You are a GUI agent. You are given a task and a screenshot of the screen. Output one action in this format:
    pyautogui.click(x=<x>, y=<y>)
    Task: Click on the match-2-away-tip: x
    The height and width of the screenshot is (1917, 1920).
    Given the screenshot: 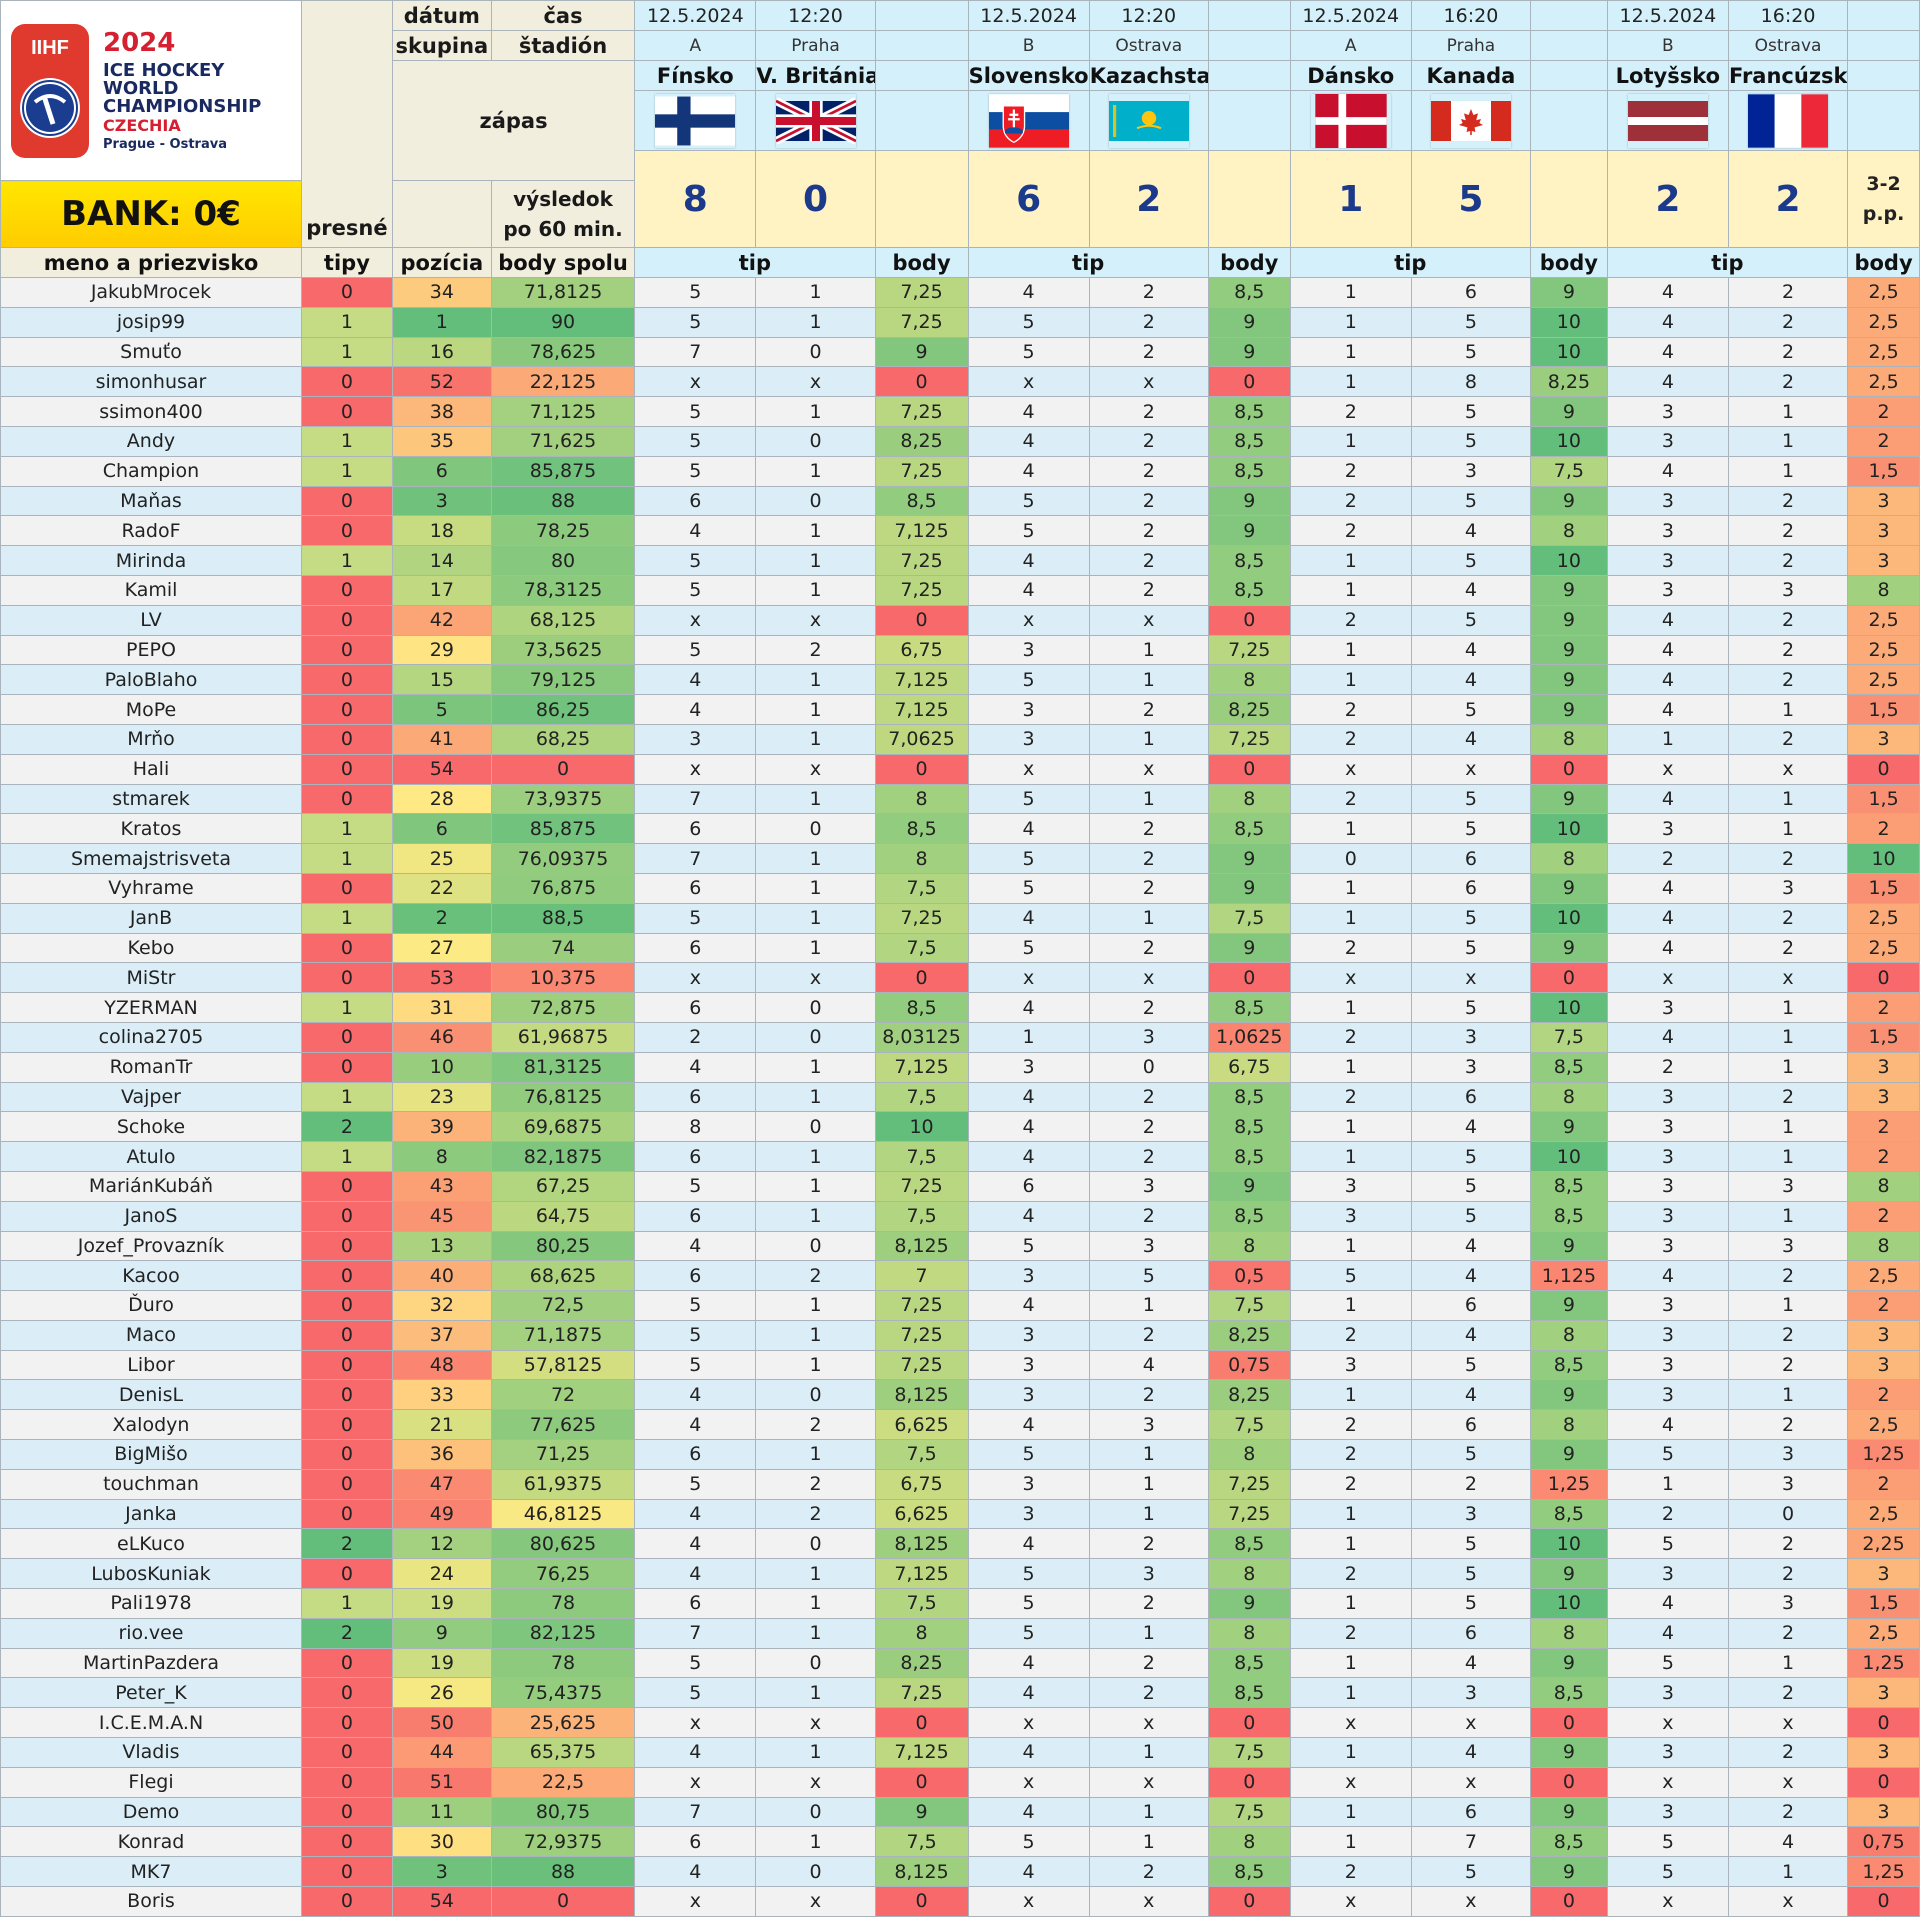 What is the action you would take?
    pyautogui.click(x=1148, y=1901)
    